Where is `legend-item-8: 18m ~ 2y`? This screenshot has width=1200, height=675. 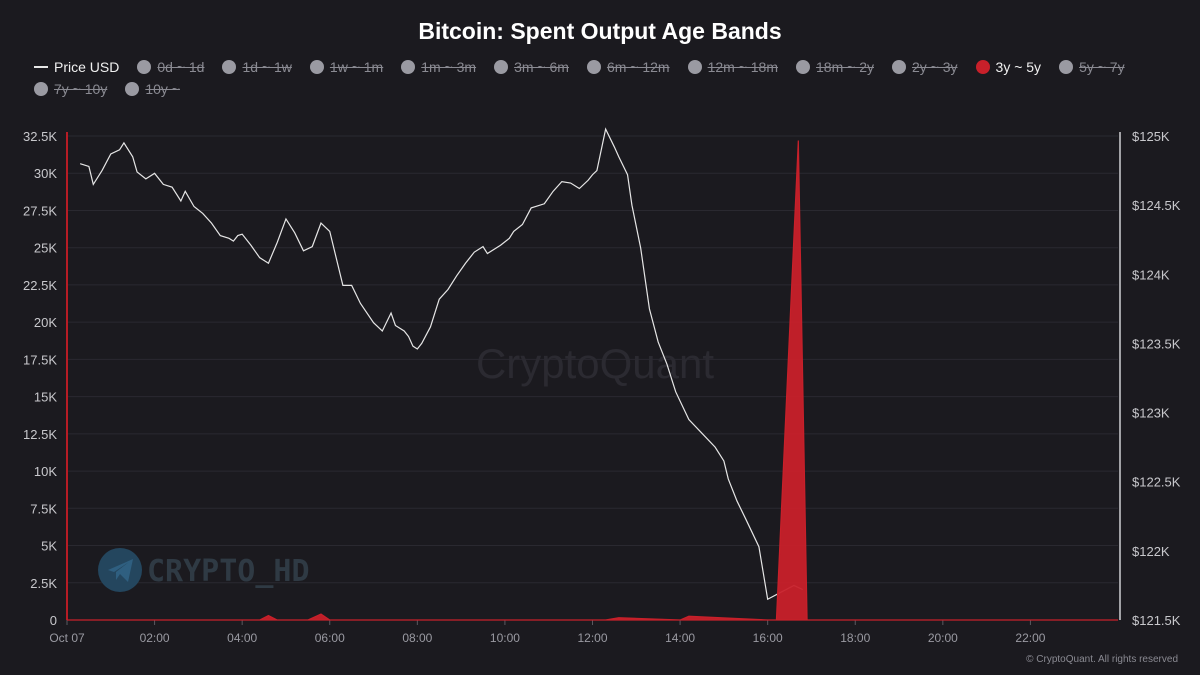 legend-item-8: 18m ~ 2y is located at coordinates (835, 67).